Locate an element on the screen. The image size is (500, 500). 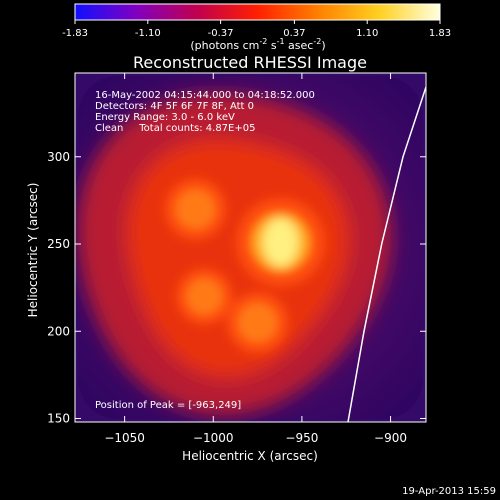
y-axis-label: Heliocentric Y (arcsec) is located at coordinates (33, 250).